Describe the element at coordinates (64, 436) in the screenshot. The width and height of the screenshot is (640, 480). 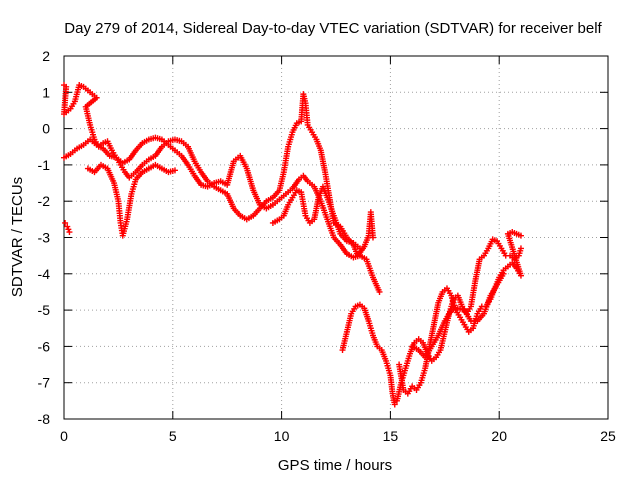
I see `x-tick-label: 0` at that location.